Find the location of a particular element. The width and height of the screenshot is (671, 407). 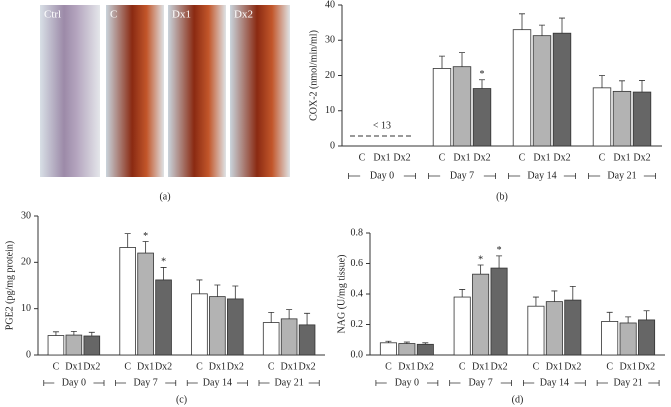

group-label: Day 14 is located at coordinates (554, 382).